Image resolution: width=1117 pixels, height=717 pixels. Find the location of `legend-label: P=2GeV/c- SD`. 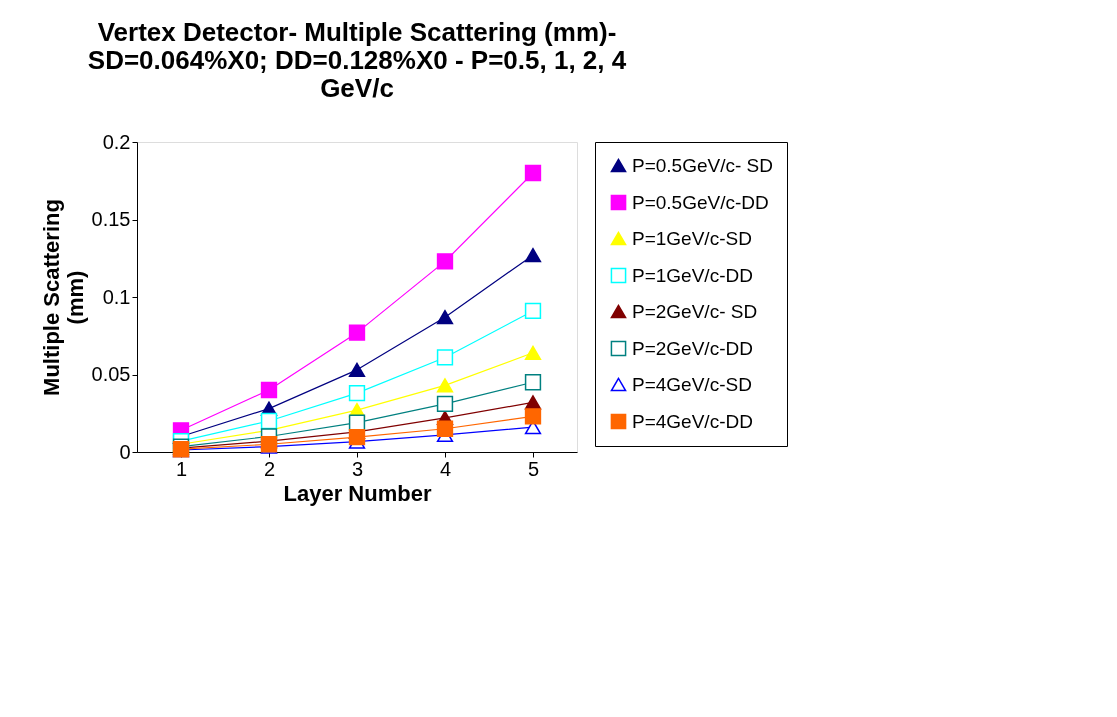

legend-label: P=2GeV/c- SD is located at coordinates (695, 311).